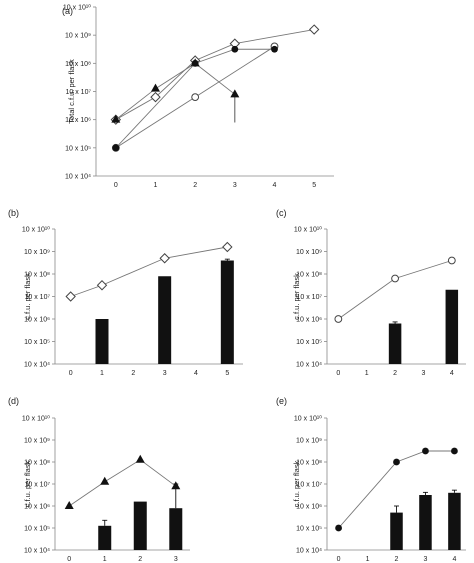  I want to click on panel-label: (a), so click(67, 11).